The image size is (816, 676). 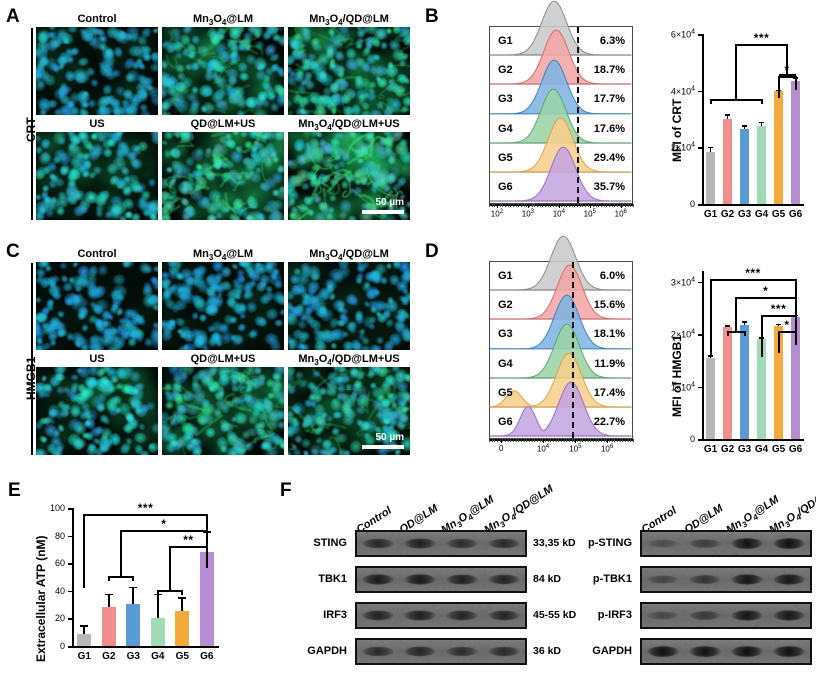 I want to click on y-axis-tick-label: 40, so click(x=59, y=590).